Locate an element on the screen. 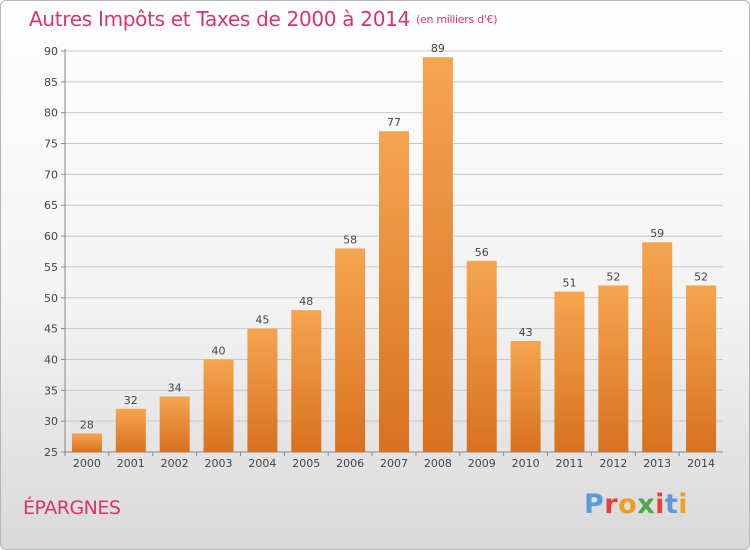  x-tick-label: 2004 is located at coordinates (262, 463).